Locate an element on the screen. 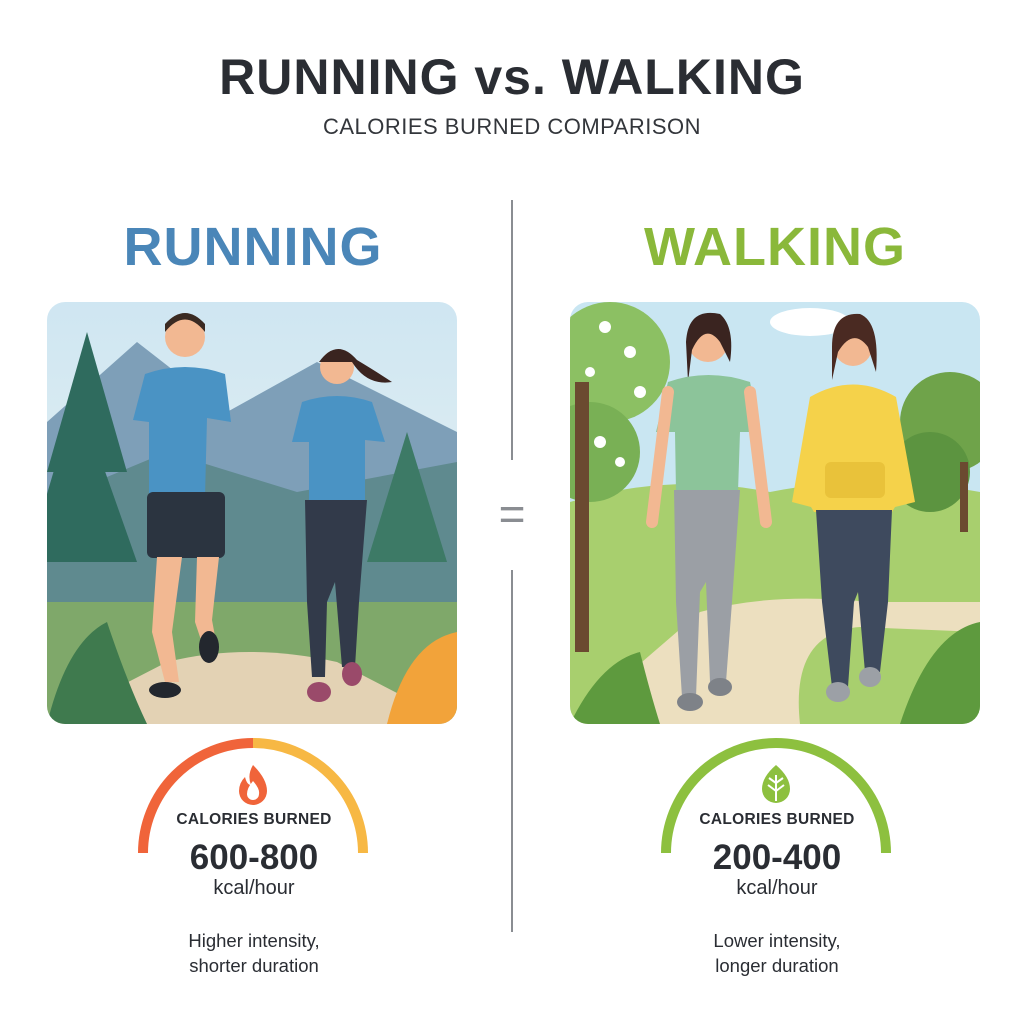  running-heading: RUNNING is located at coordinates (253, 247).